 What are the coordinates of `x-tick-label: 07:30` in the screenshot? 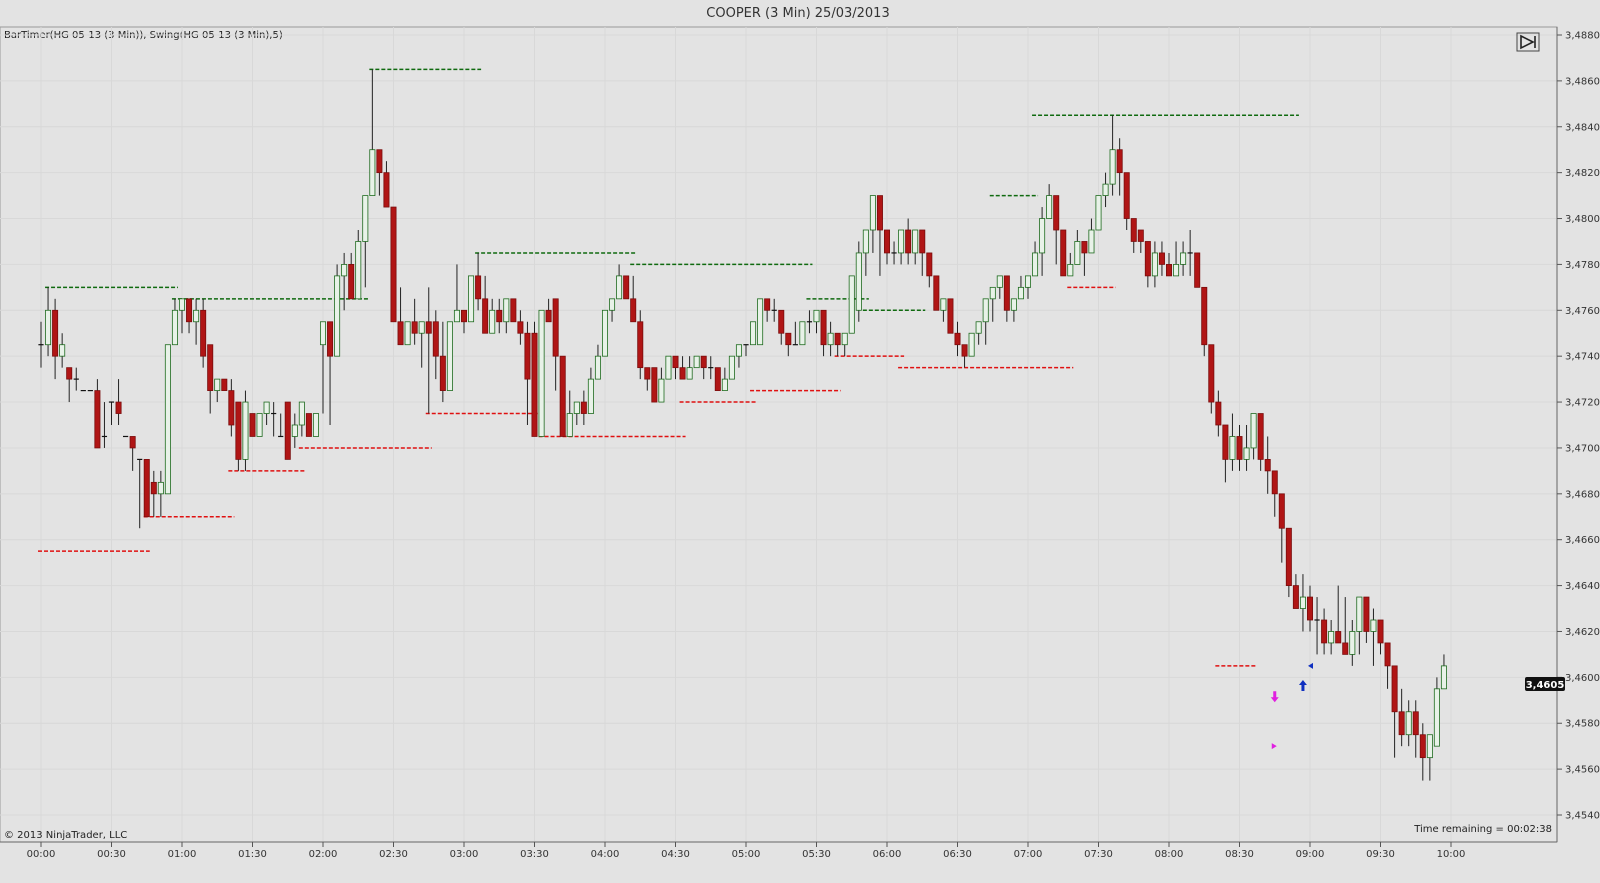 It's located at (1098, 854).